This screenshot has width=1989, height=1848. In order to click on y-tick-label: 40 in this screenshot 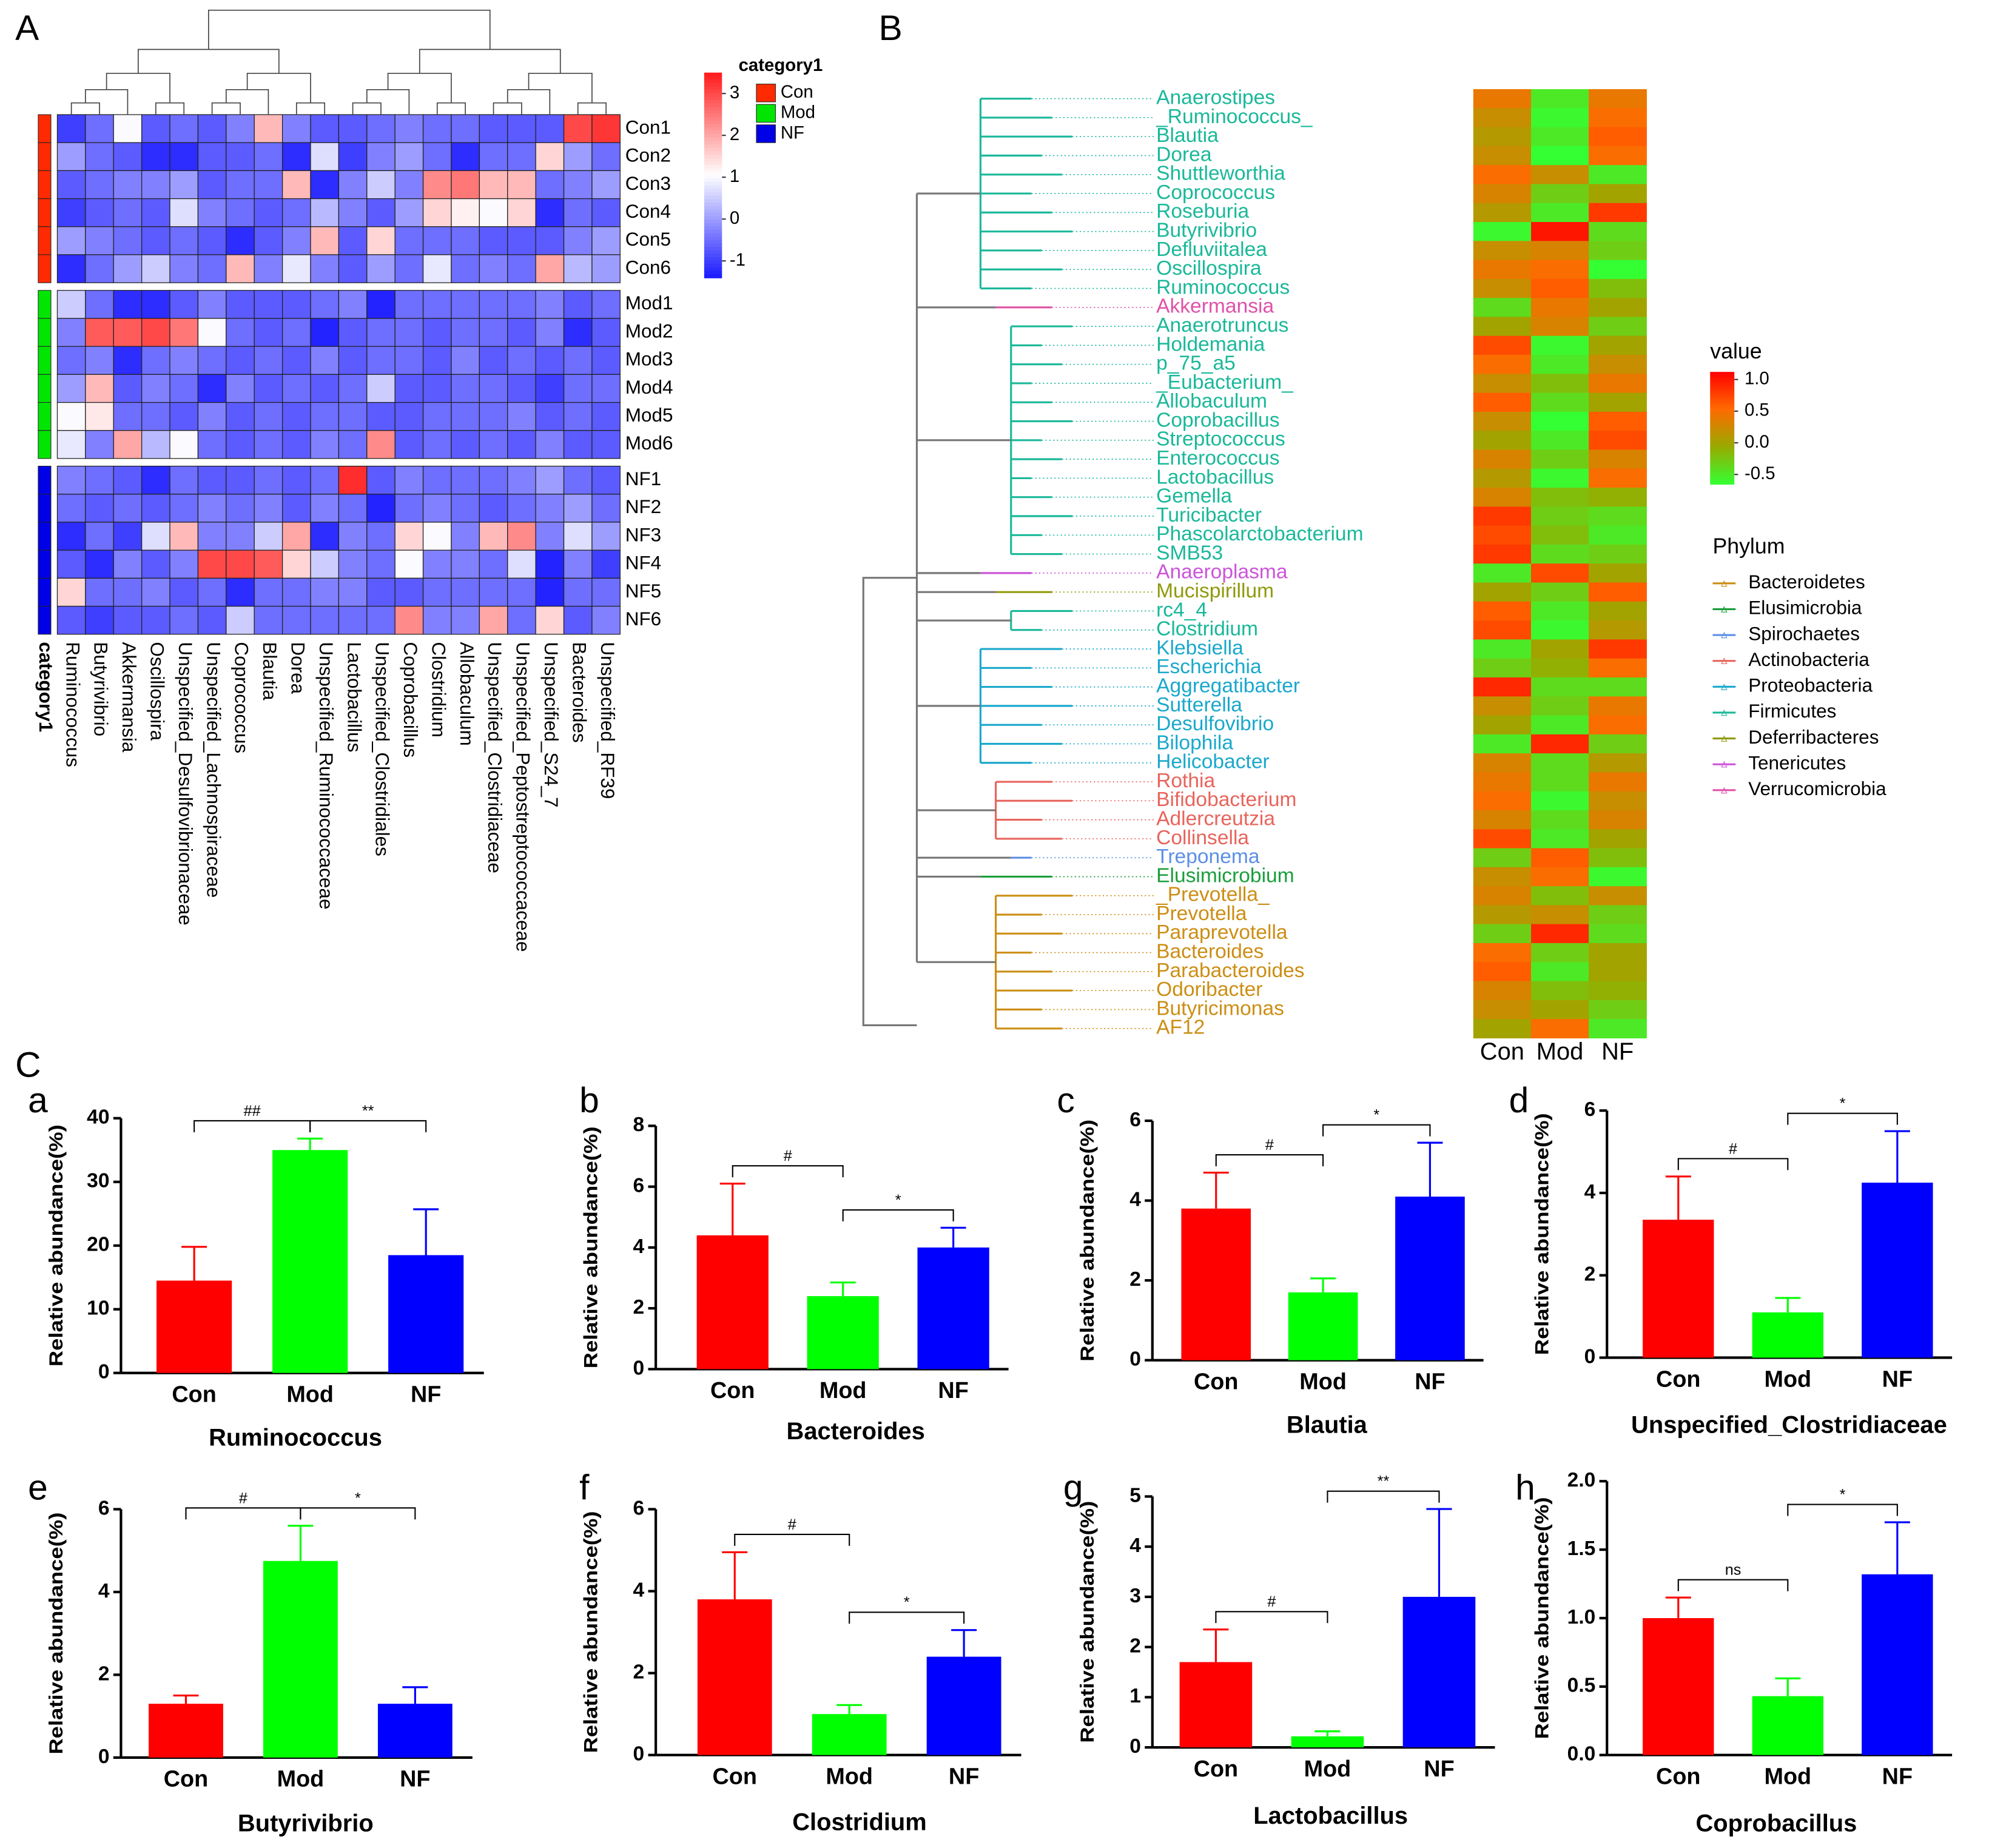, I will do `click(98, 1117)`.